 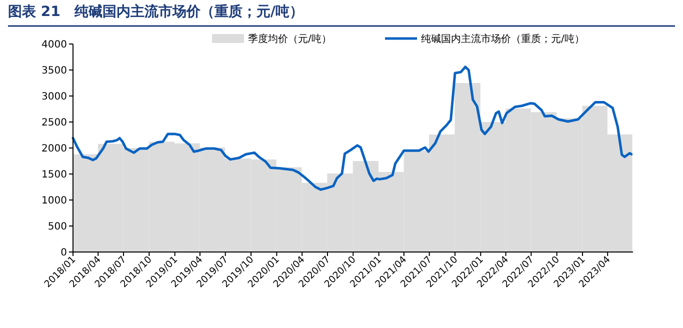 I want to click on y-tick-label: 2000, so click(x=54, y=149).